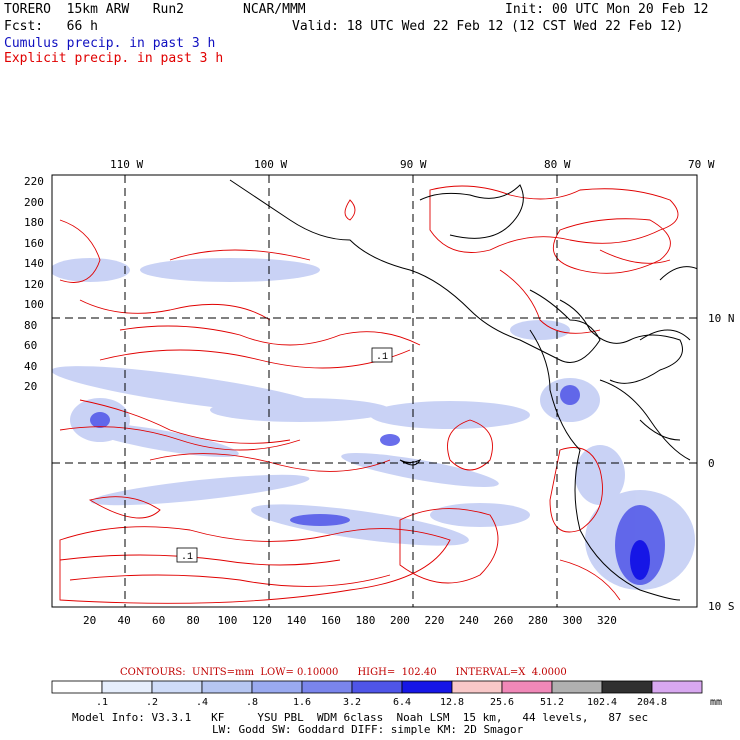 The height and width of the screenshot is (740, 740). What do you see at coordinates (607, 620) in the screenshot?
I see `x-tick-label: 320` at bounding box center [607, 620].